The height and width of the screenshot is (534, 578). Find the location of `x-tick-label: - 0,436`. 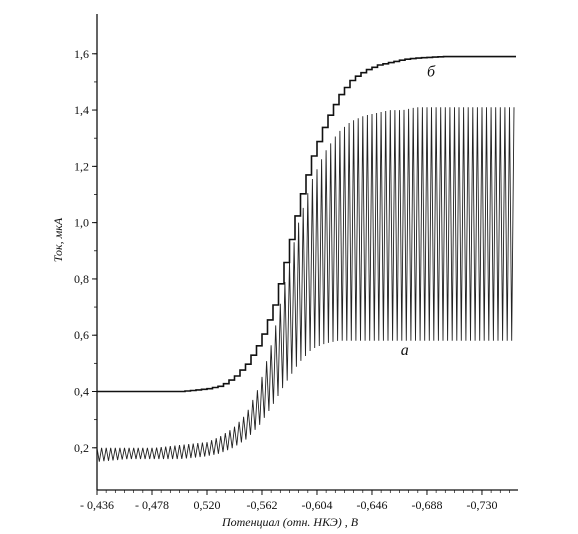

x-tick-label: - 0,436 is located at coordinates (97, 505).